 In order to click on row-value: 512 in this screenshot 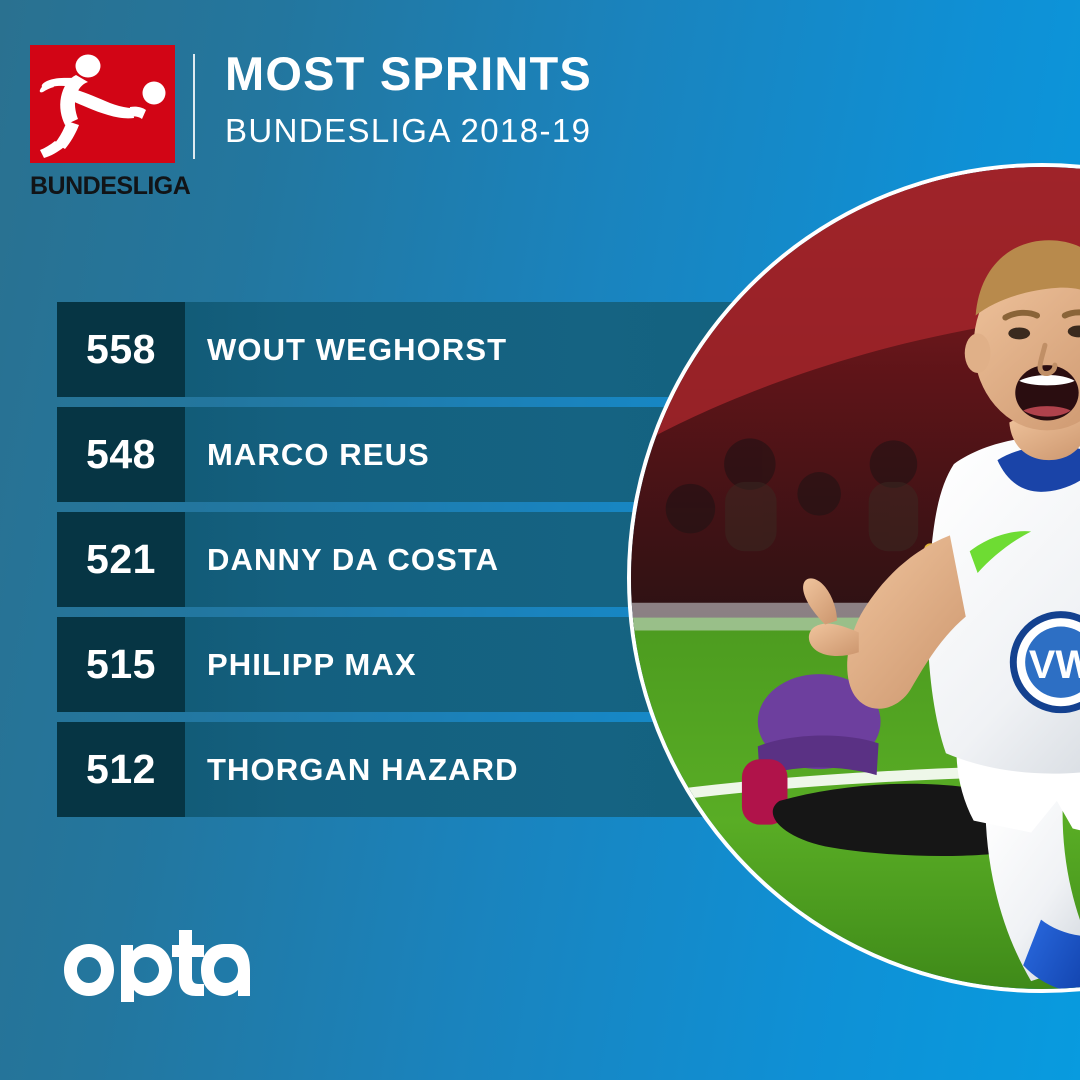, I will do `click(121, 769)`.